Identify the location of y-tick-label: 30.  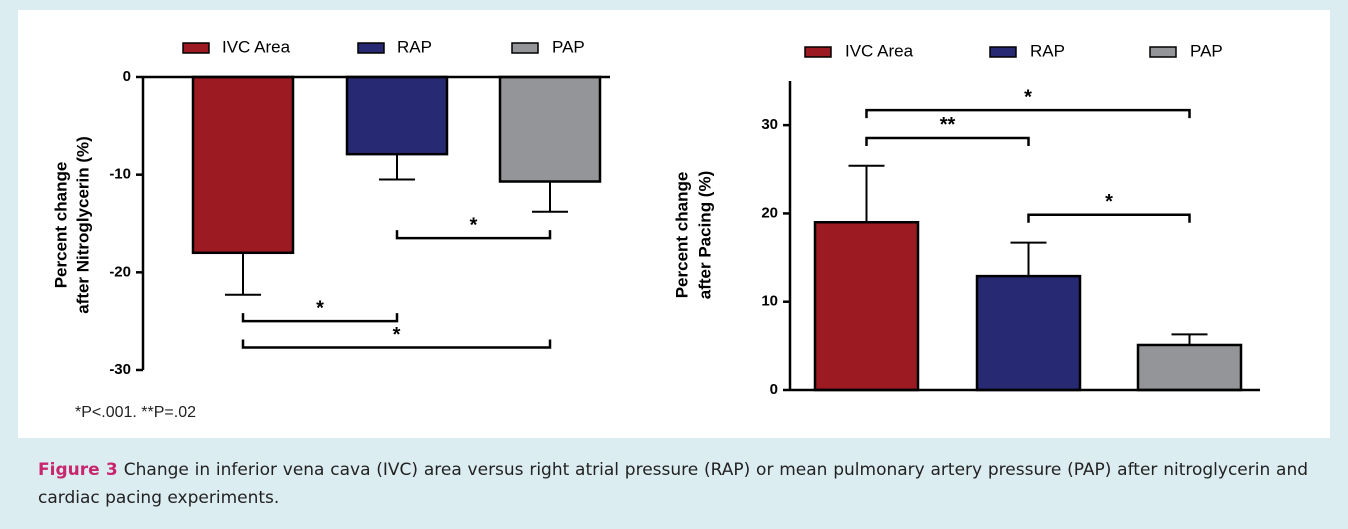
(769, 124).